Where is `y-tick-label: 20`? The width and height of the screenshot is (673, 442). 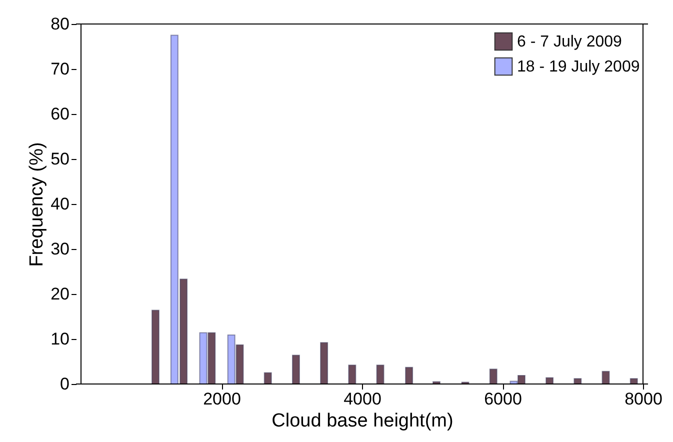
y-tick-label: 20 is located at coordinates (60, 294).